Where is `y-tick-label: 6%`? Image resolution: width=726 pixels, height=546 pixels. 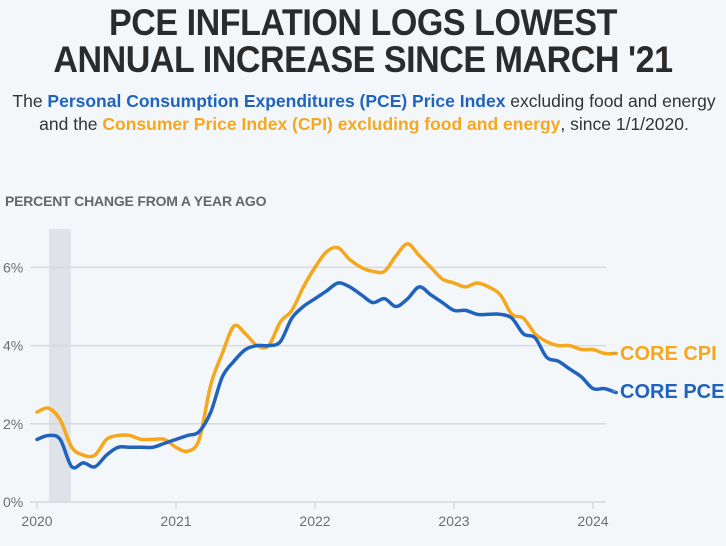
y-tick-label: 6% is located at coordinates (13, 267).